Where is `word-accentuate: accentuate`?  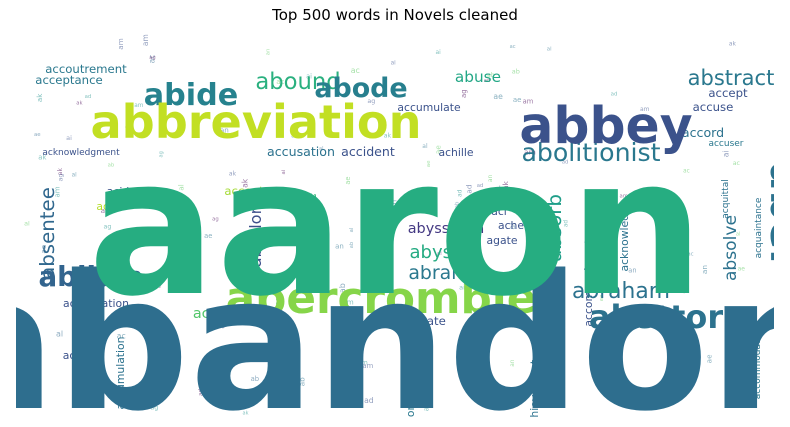 word-accentuate: accentuate is located at coordinates (413, 321).